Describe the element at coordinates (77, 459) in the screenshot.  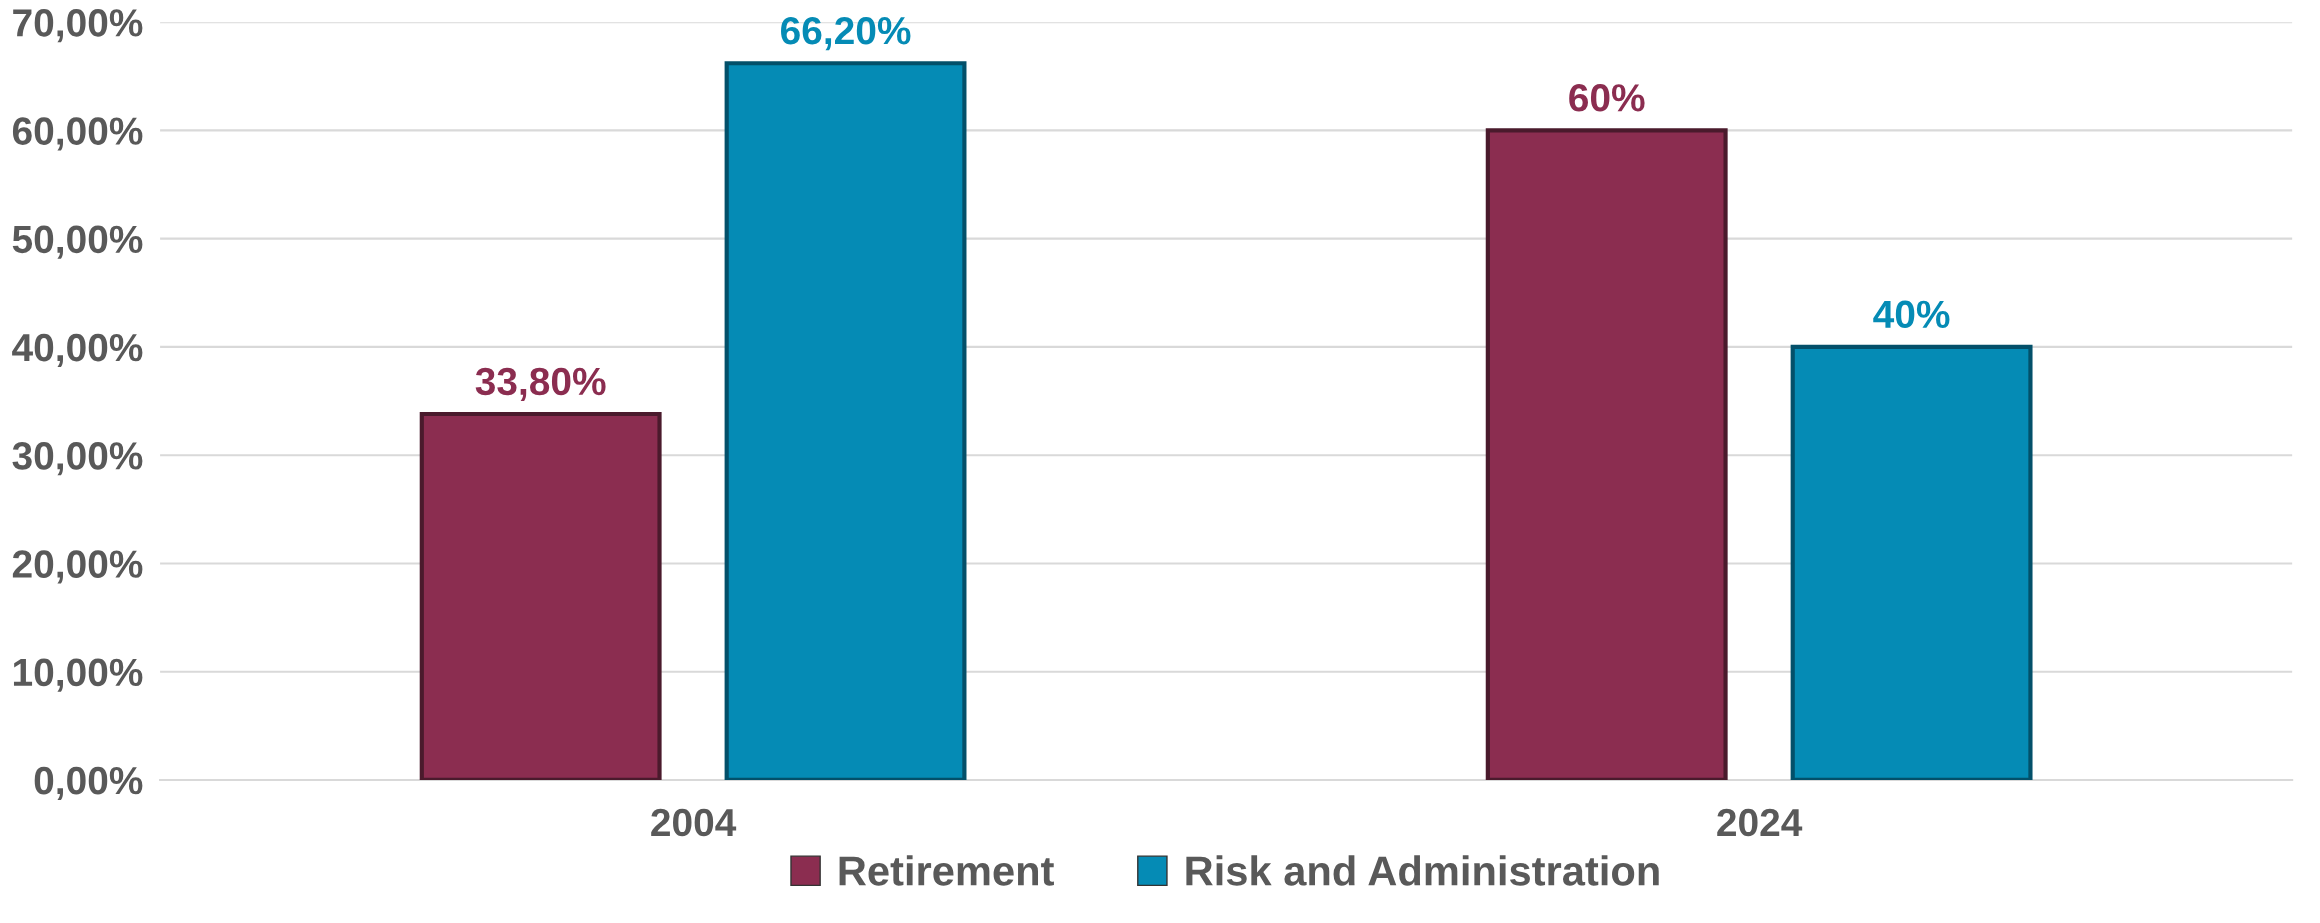
I see `y-tick-label: 30,00%` at that location.